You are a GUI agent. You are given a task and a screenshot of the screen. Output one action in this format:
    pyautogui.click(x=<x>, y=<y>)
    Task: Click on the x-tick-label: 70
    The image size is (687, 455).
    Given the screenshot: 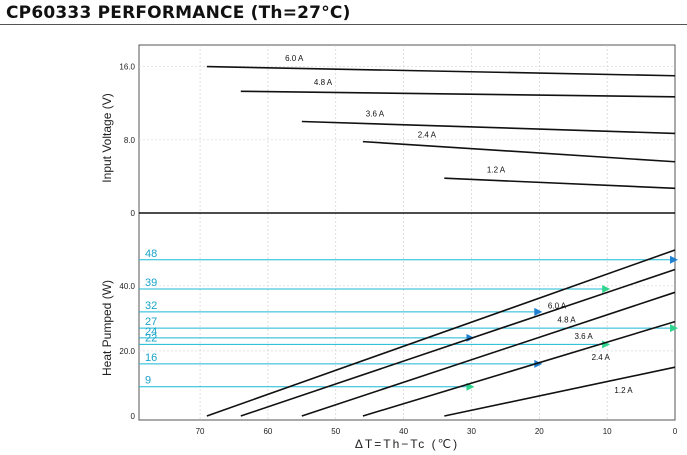 What is the action you would take?
    pyautogui.click(x=200, y=431)
    